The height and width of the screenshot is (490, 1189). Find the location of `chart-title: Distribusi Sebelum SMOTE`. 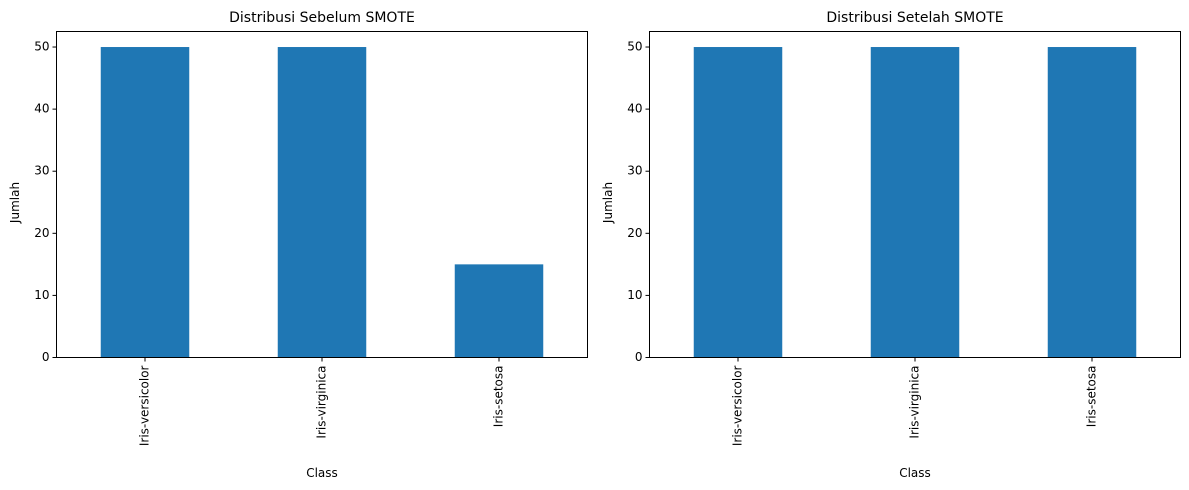

chart-title: Distribusi Sebelum SMOTE is located at coordinates (322, 18).